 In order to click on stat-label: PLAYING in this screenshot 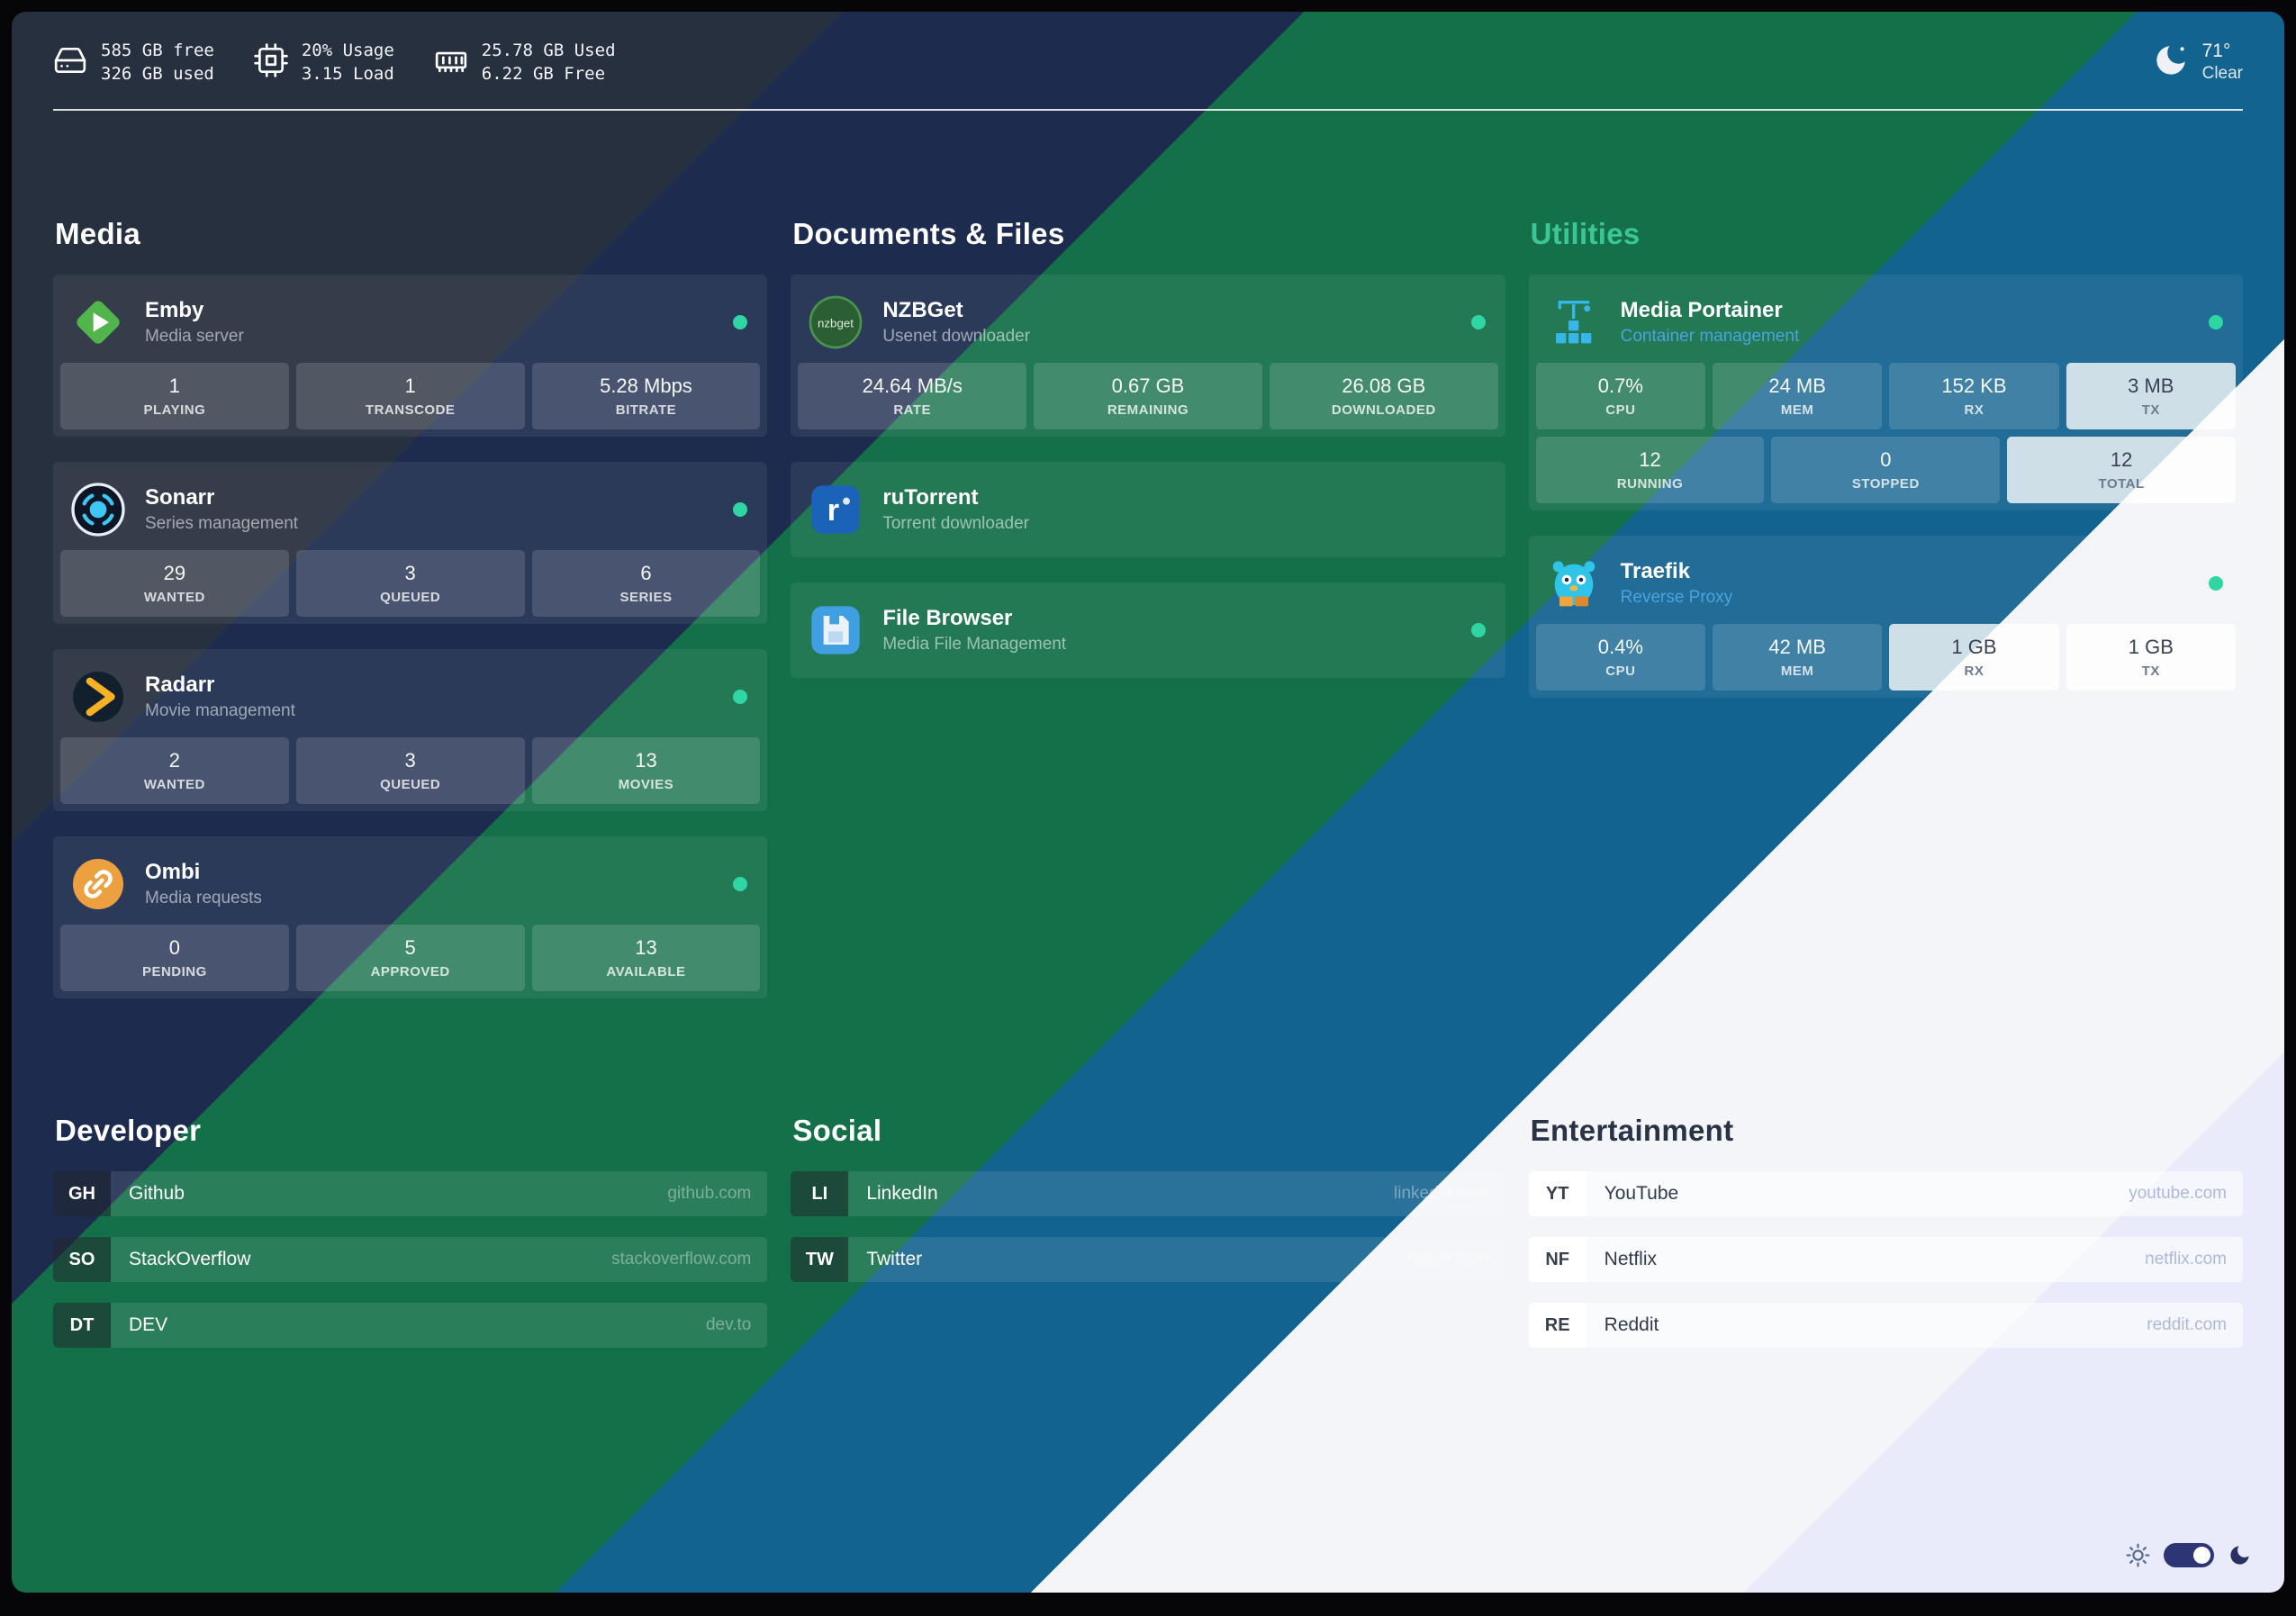, I will do `click(175, 410)`.